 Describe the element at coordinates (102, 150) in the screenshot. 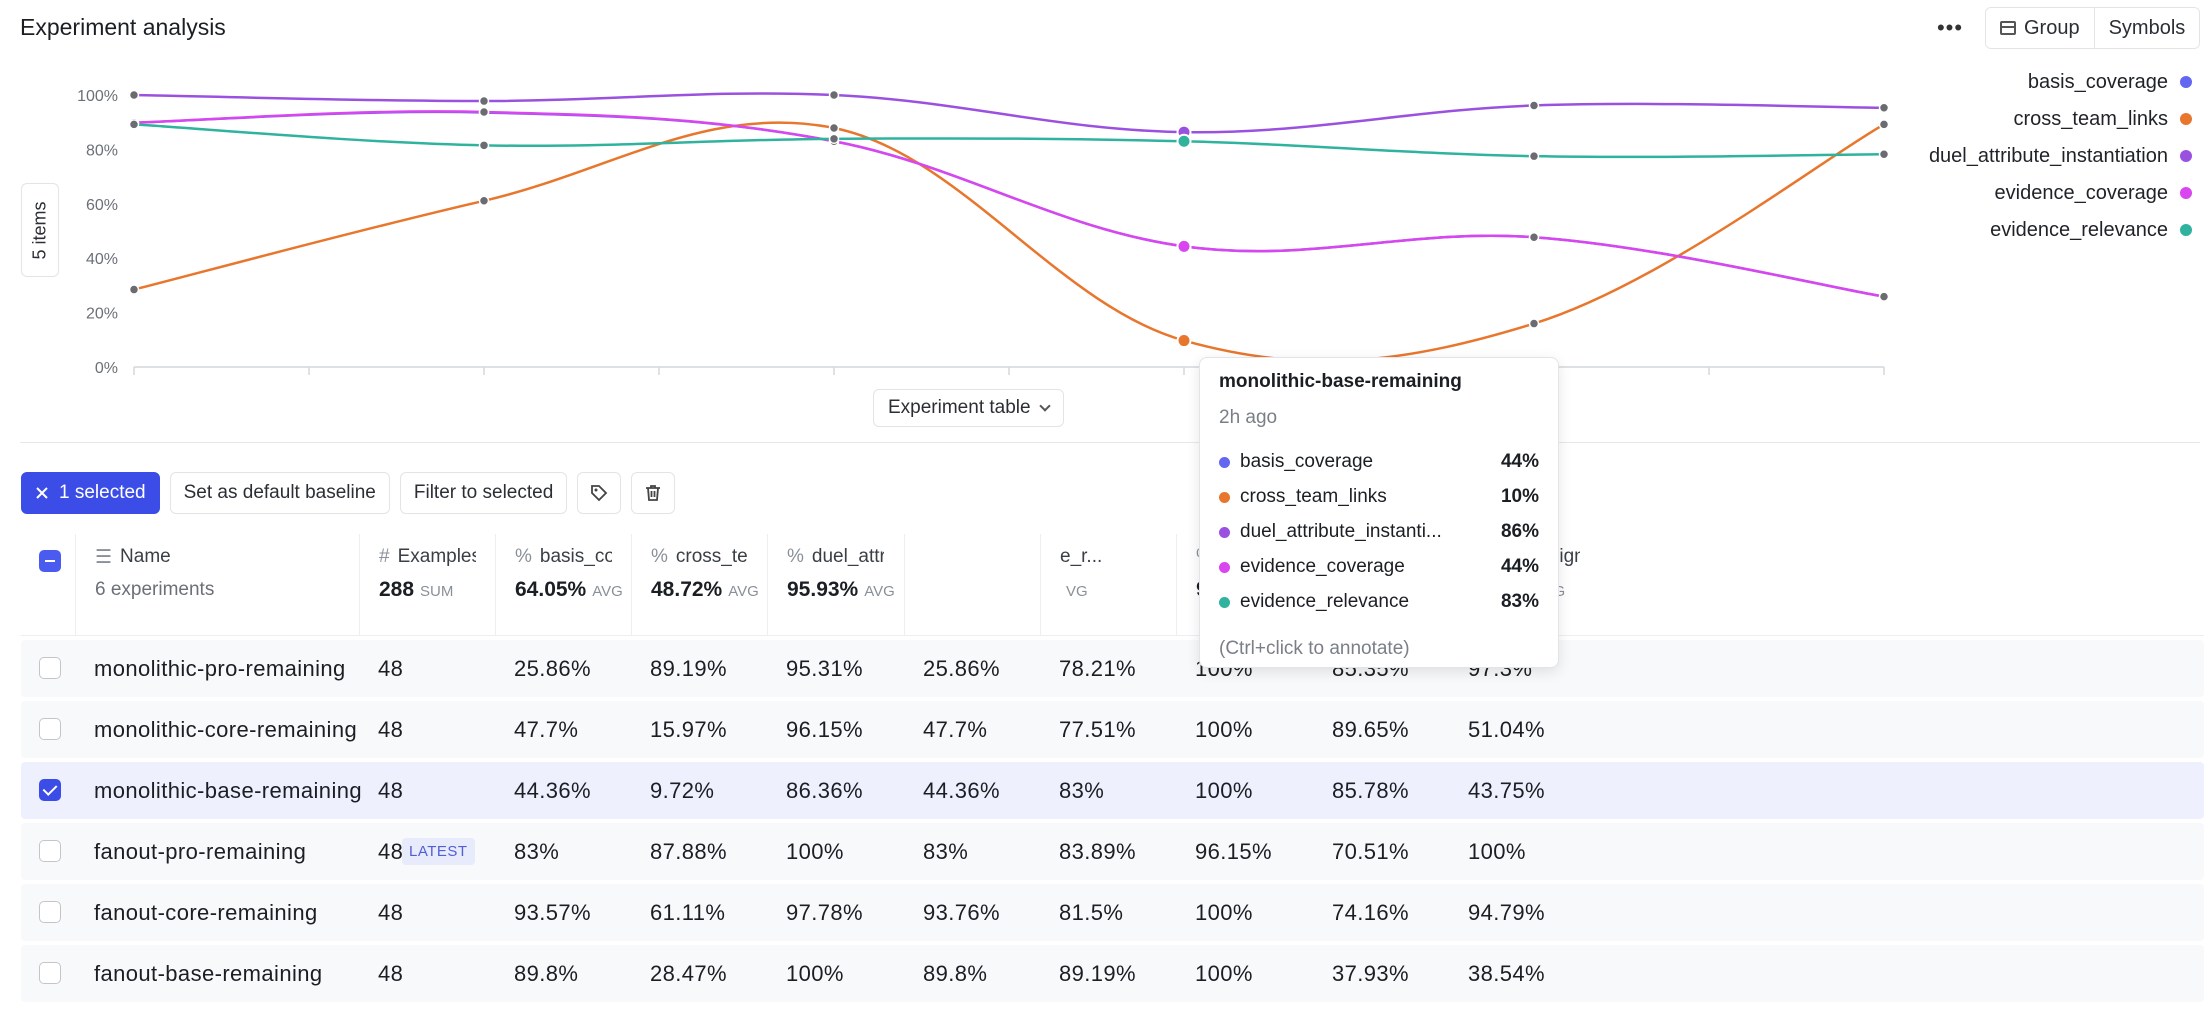

I see `y-tick-label: 80%` at that location.